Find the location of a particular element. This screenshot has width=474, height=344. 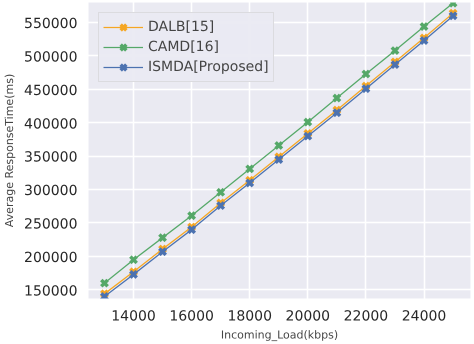

legend-label: DALB[15] is located at coordinates (181, 27).